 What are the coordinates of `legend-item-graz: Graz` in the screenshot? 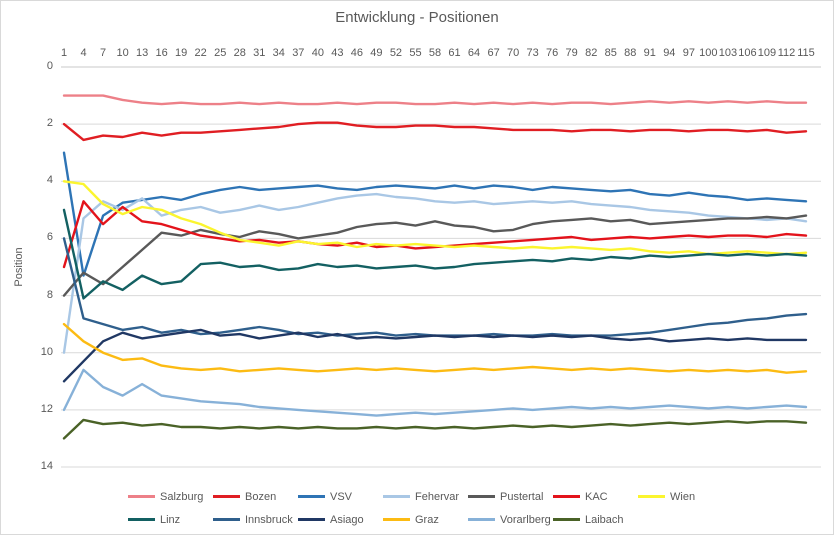 It's located at (411, 519).